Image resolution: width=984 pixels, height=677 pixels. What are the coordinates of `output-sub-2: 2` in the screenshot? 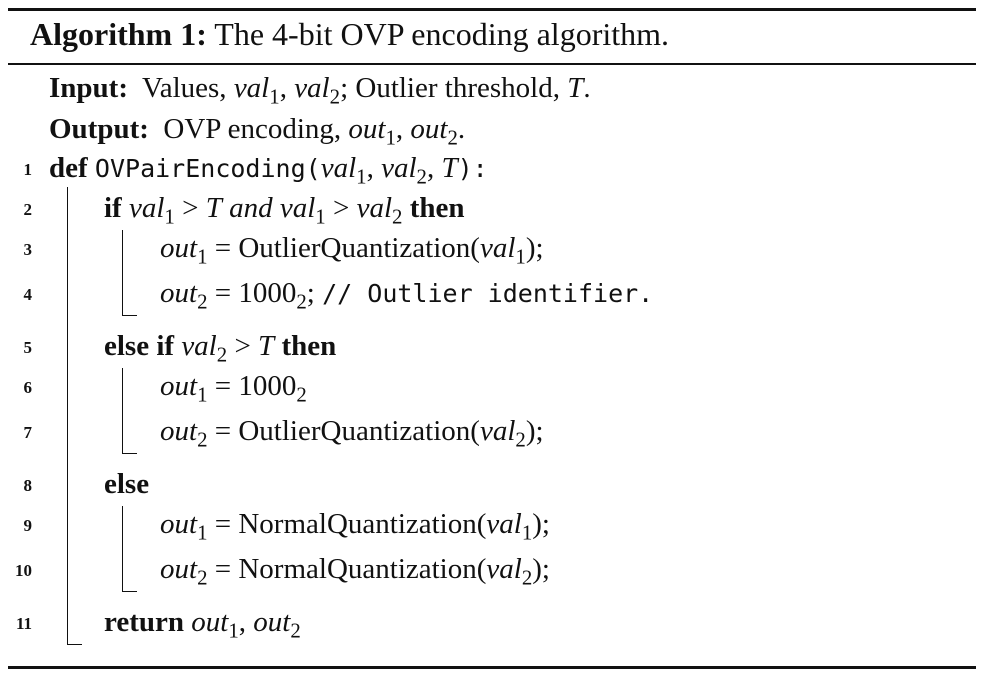 It's located at (452, 137).